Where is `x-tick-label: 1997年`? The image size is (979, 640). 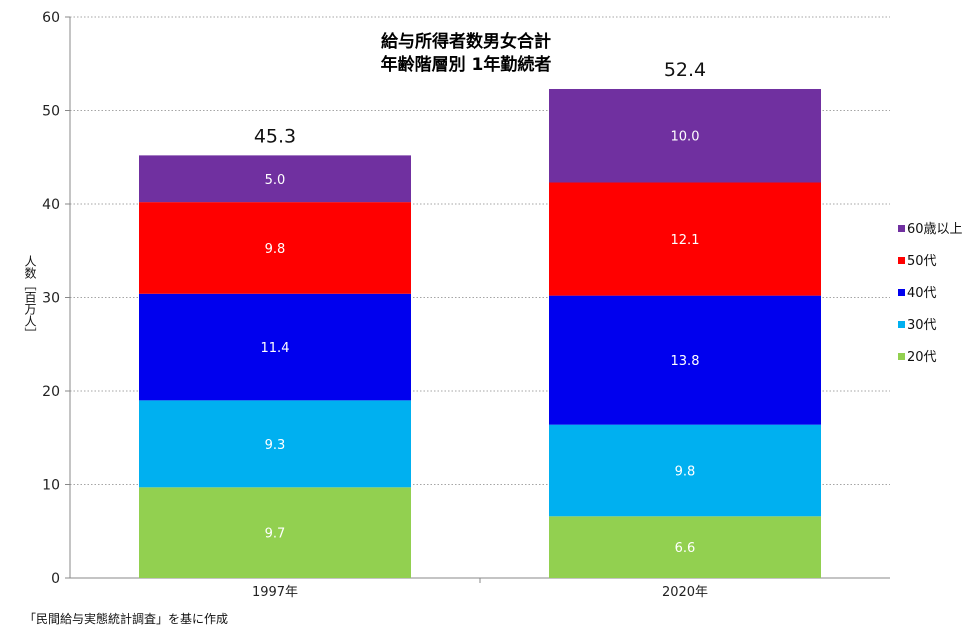 x-tick-label: 1997年 is located at coordinates (275, 592).